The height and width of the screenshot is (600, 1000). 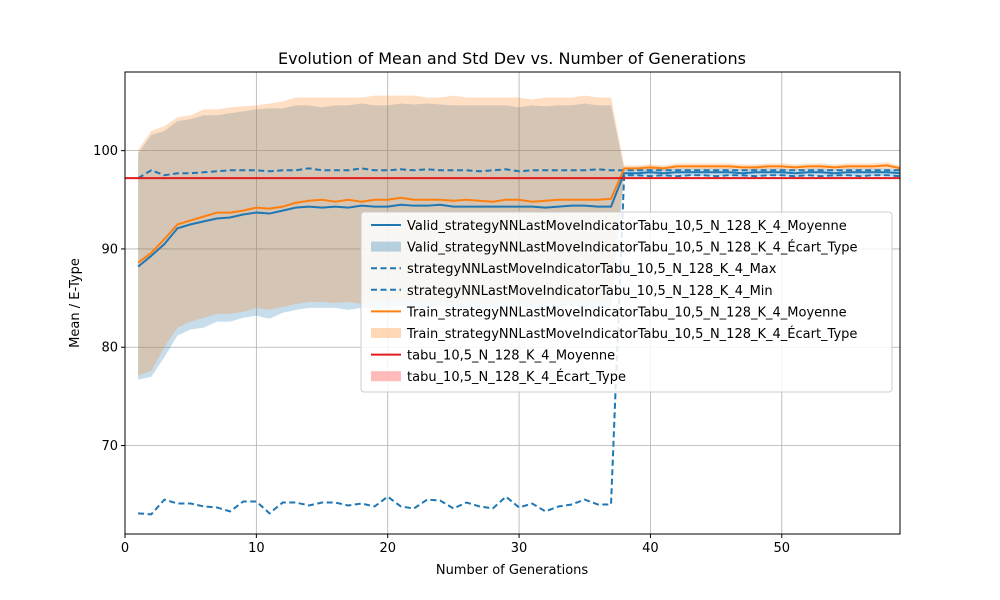 What do you see at coordinates (125, 548) in the screenshot?
I see `x-tick-label: 0` at bounding box center [125, 548].